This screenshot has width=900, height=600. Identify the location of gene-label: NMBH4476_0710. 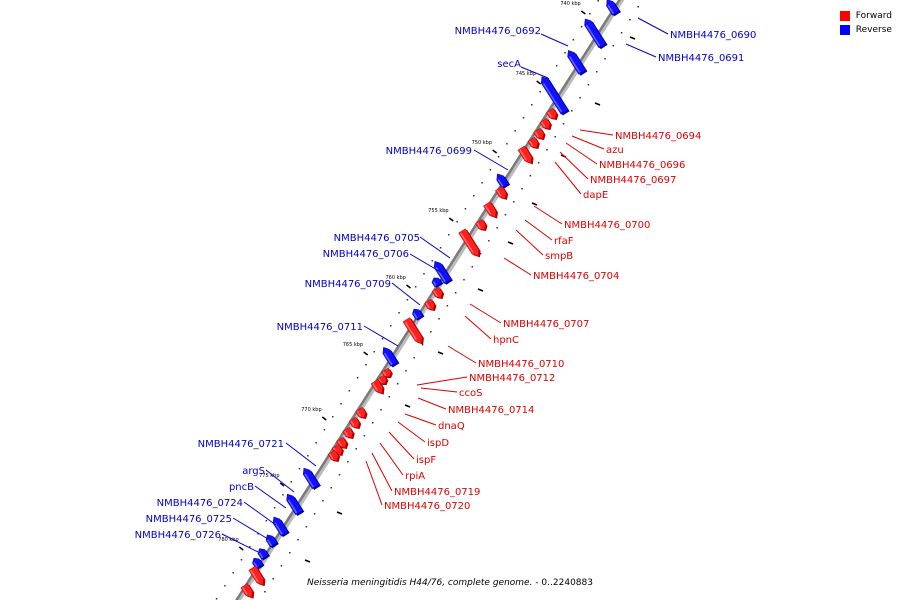
(521, 364).